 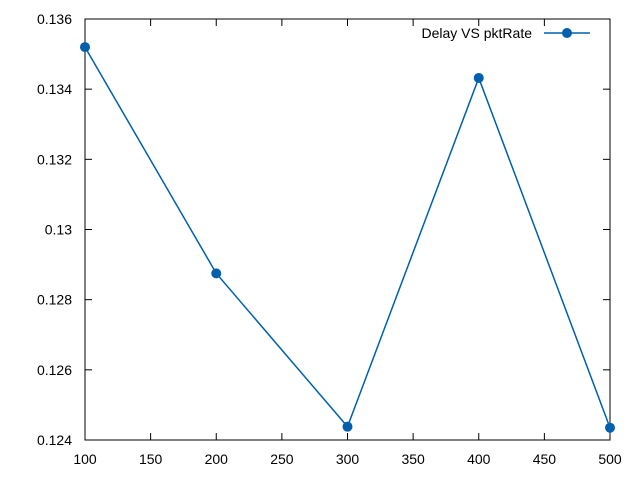 I want to click on x-tick-label: 200, so click(x=217, y=459).